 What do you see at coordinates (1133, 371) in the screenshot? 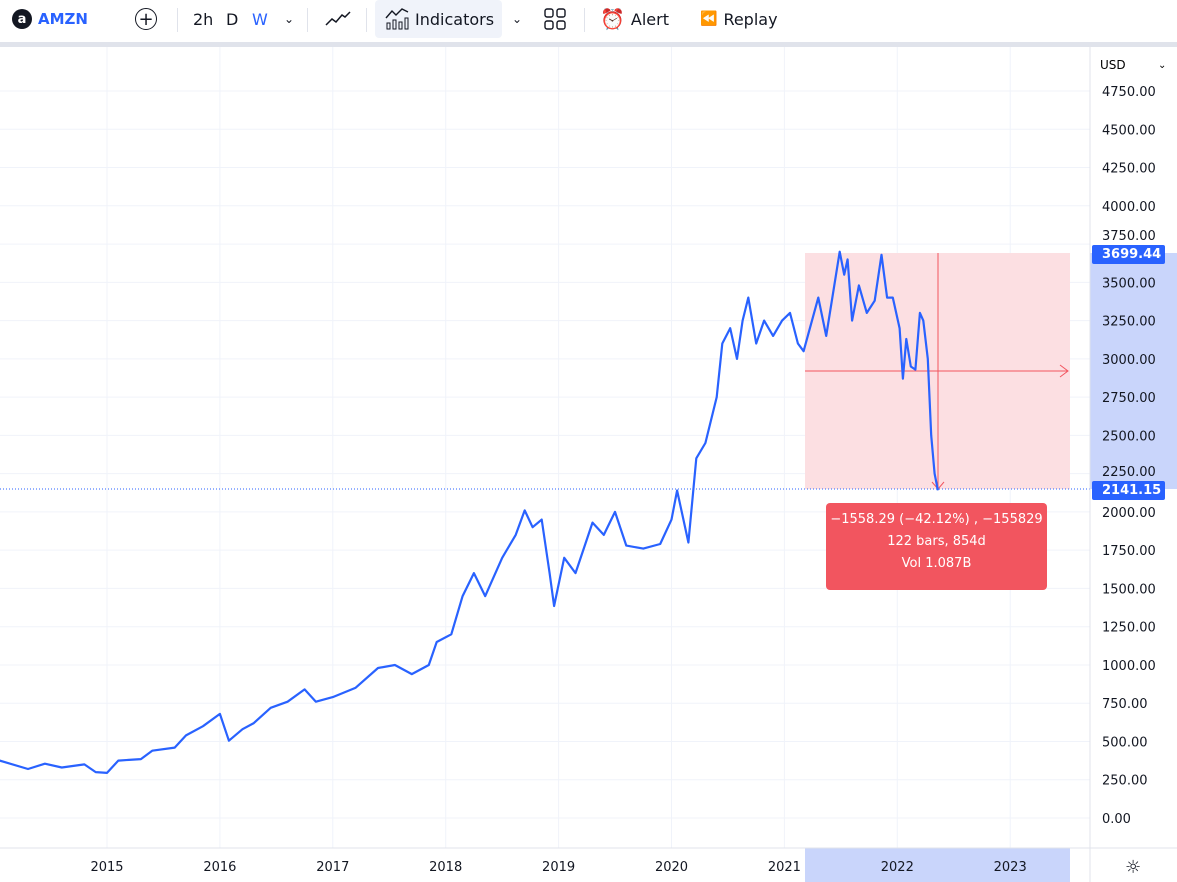
I see `price-range-highlight` at bounding box center [1133, 371].